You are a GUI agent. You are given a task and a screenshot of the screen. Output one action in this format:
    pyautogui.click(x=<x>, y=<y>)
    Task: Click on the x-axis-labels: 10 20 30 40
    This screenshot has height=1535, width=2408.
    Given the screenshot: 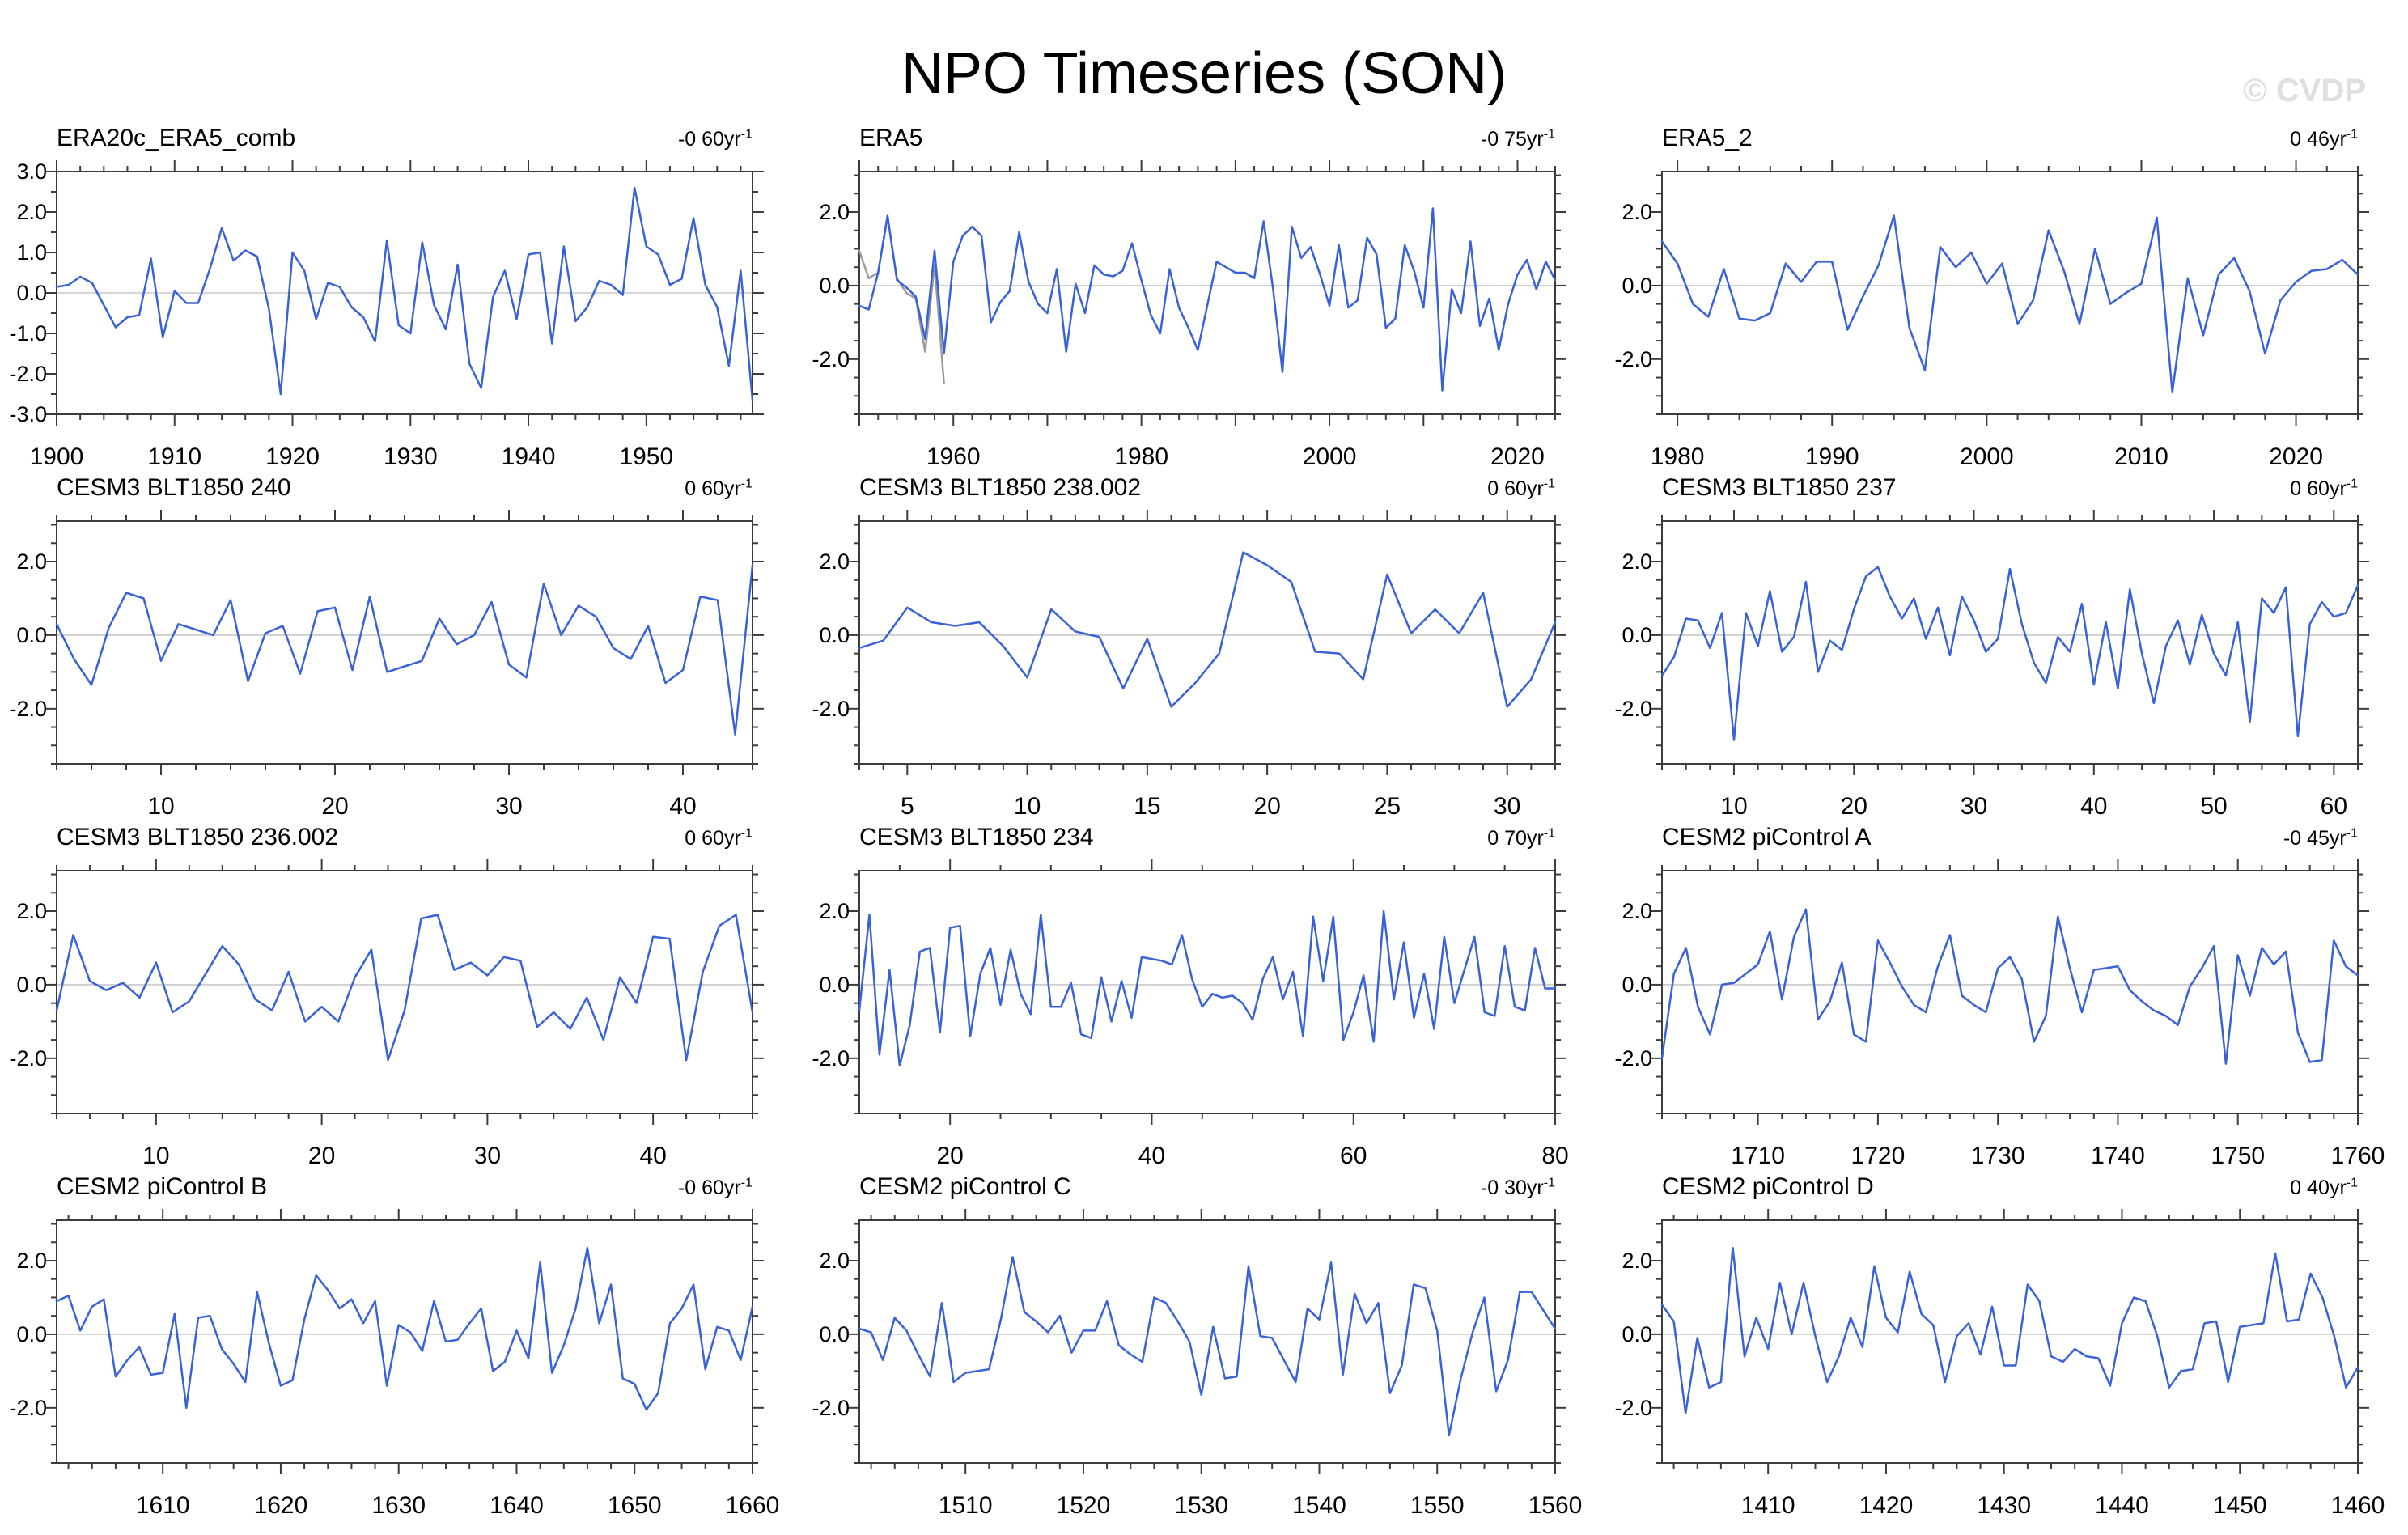 What is the action you would take?
    pyautogui.click(x=421, y=806)
    